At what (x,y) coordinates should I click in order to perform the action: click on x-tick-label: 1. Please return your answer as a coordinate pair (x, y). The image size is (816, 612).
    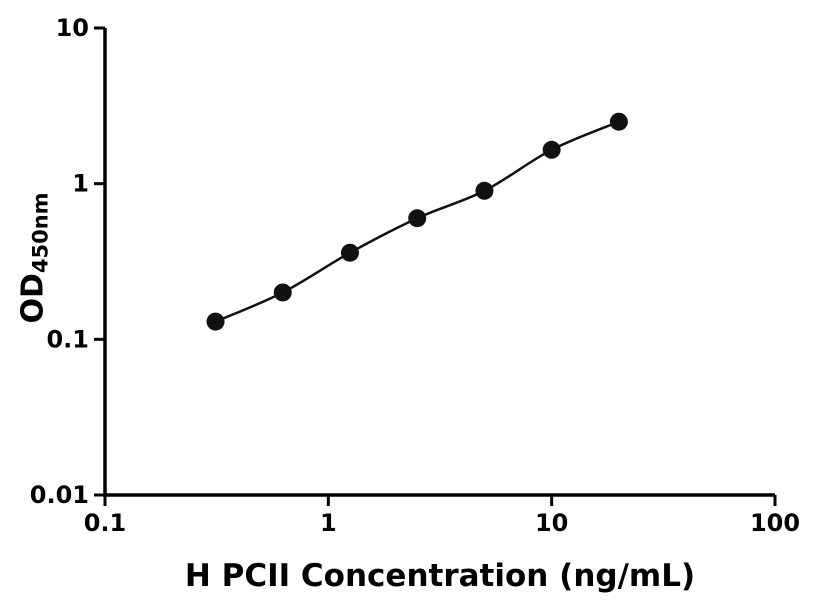
    Looking at the image, I should click on (328, 523).